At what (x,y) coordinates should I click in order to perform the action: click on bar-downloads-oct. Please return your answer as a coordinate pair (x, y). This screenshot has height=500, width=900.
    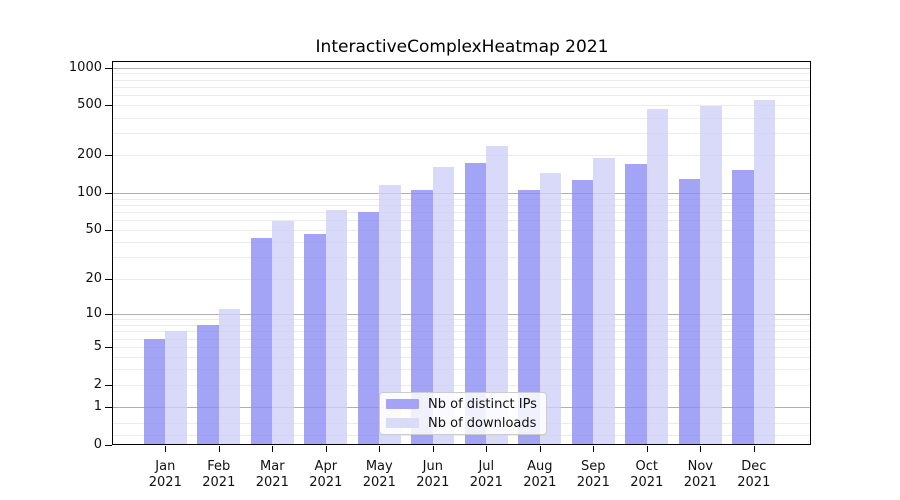
    Looking at the image, I should click on (657, 277).